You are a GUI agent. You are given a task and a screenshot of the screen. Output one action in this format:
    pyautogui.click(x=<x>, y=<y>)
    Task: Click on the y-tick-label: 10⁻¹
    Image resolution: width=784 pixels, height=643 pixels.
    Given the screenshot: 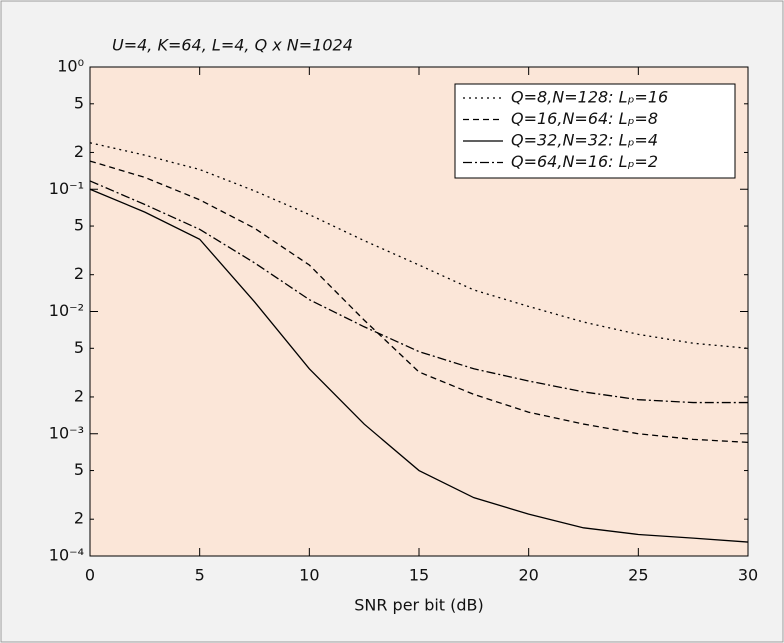 What is the action you would take?
    pyautogui.click(x=66, y=188)
    